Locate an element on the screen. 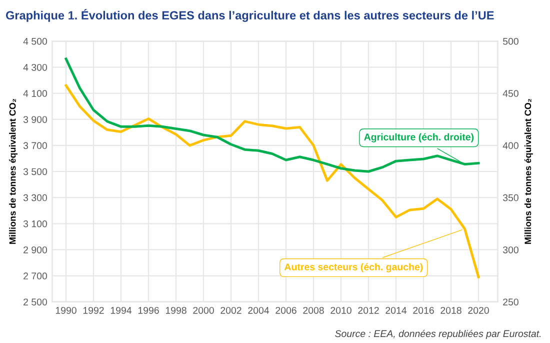 This screenshot has height=343, width=550. y-axis-title: Millions de tonnes équivalent CO₂ is located at coordinates (13, 171).